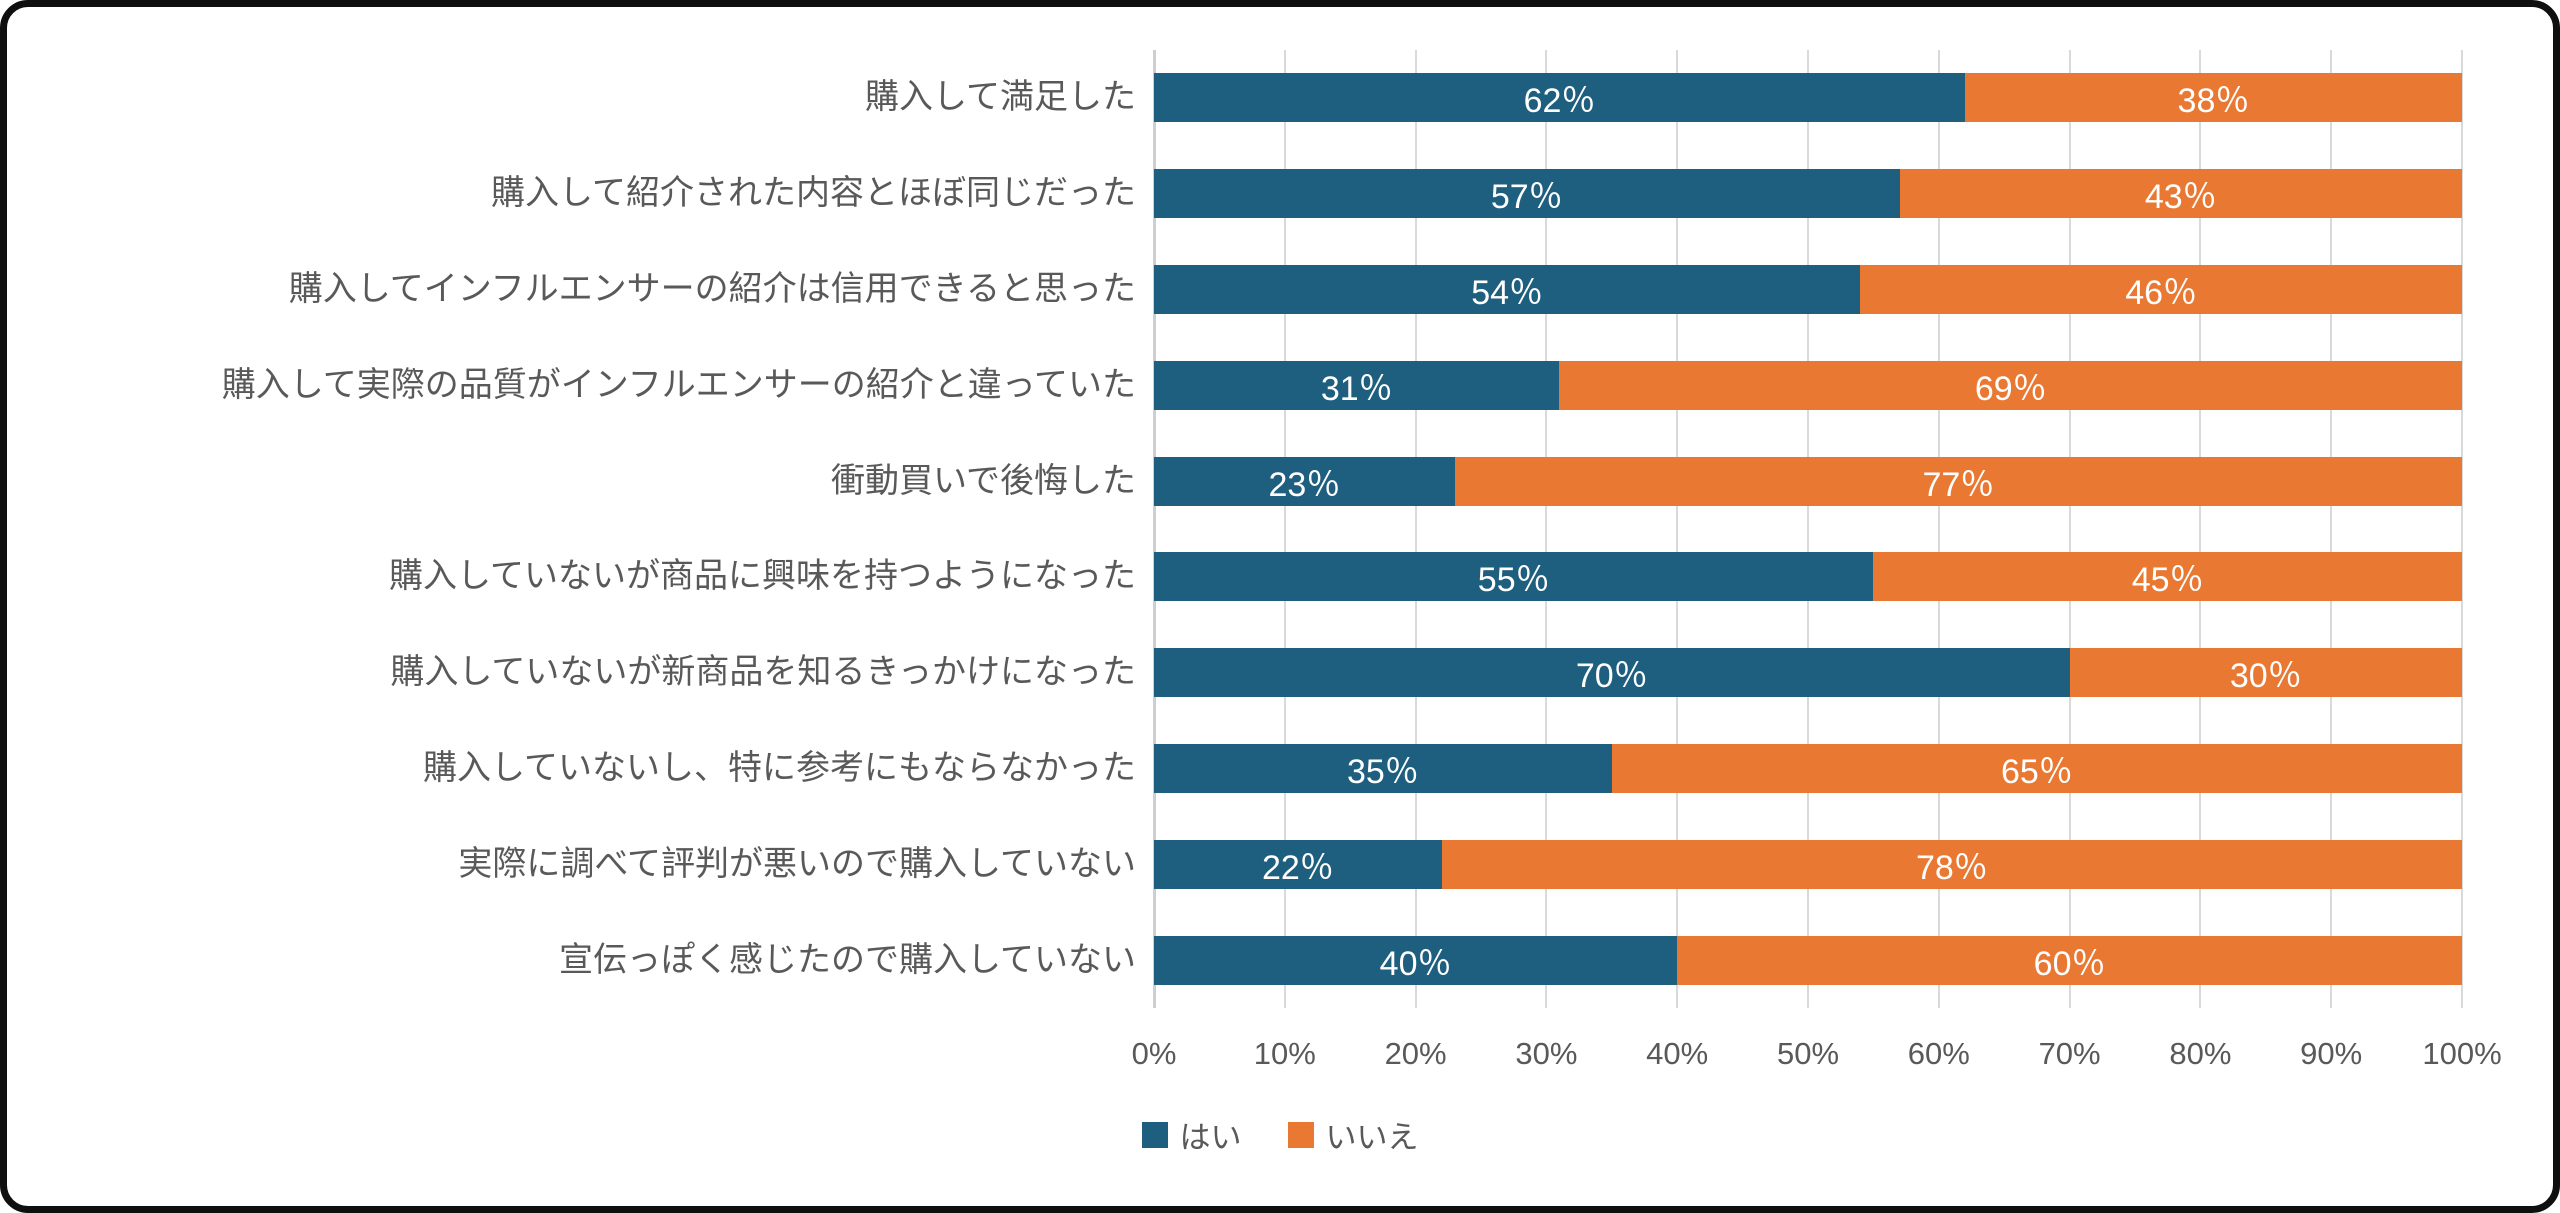  Describe the element at coordinates (1297, 867) in the screenshot. I see `bar-value-label: 22％` at that location.